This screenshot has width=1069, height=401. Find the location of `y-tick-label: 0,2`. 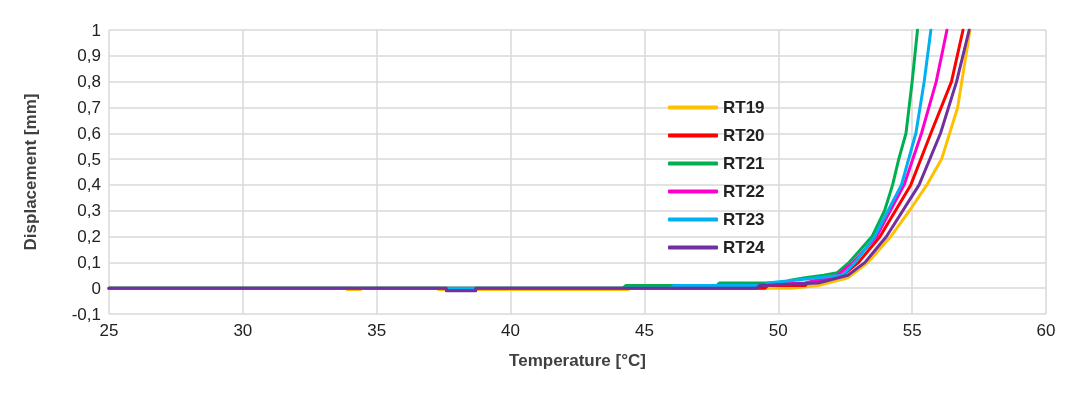

y-tick-label: 0,2 is located at coordinates (89, 237).